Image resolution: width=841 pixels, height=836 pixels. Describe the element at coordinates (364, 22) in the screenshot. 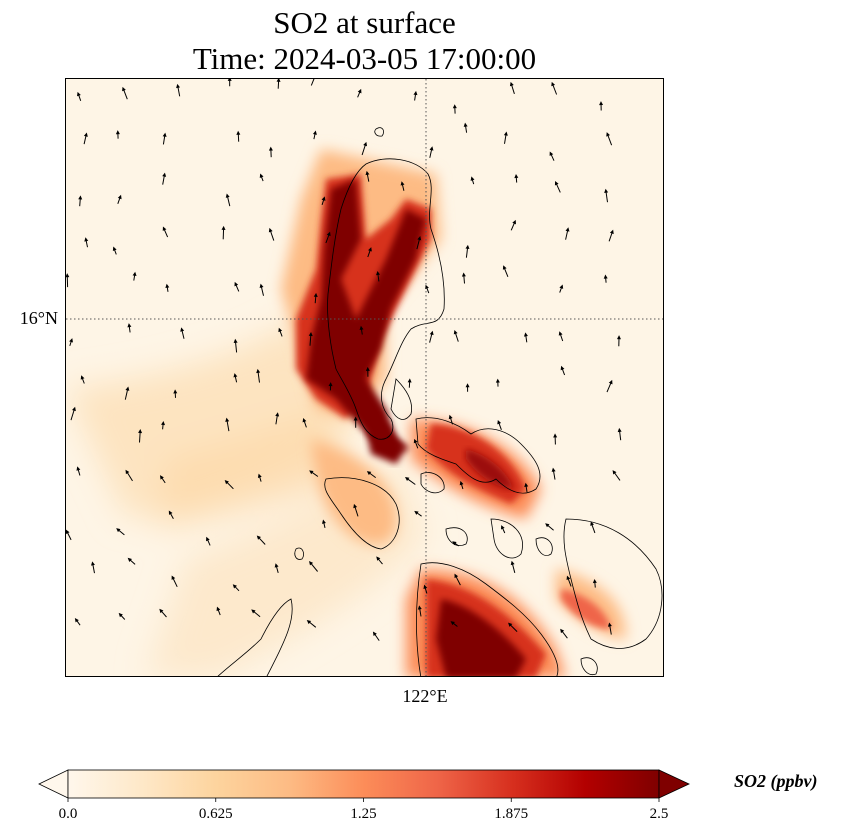

I see `plot-title-line-1: SO2 at surface` at that location.